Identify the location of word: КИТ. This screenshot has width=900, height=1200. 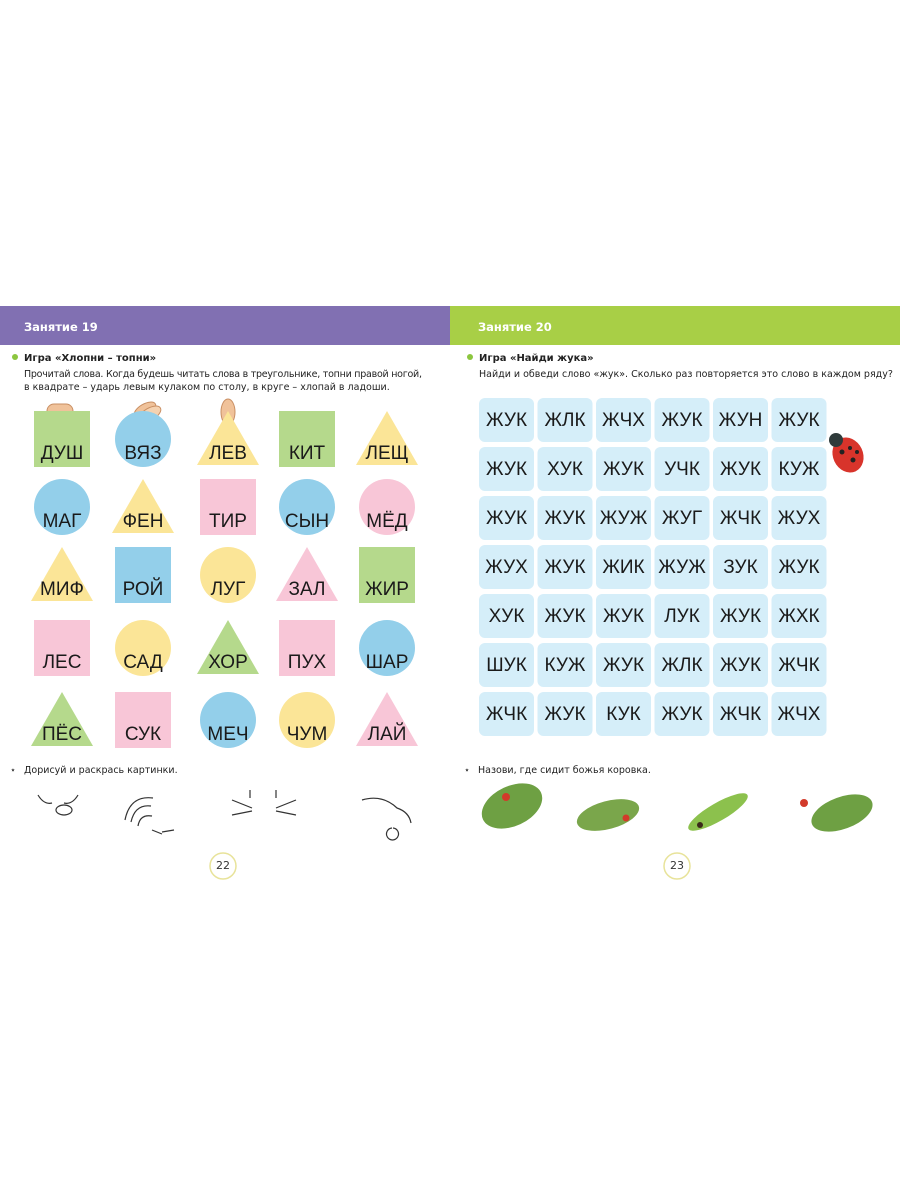
(307, 453).